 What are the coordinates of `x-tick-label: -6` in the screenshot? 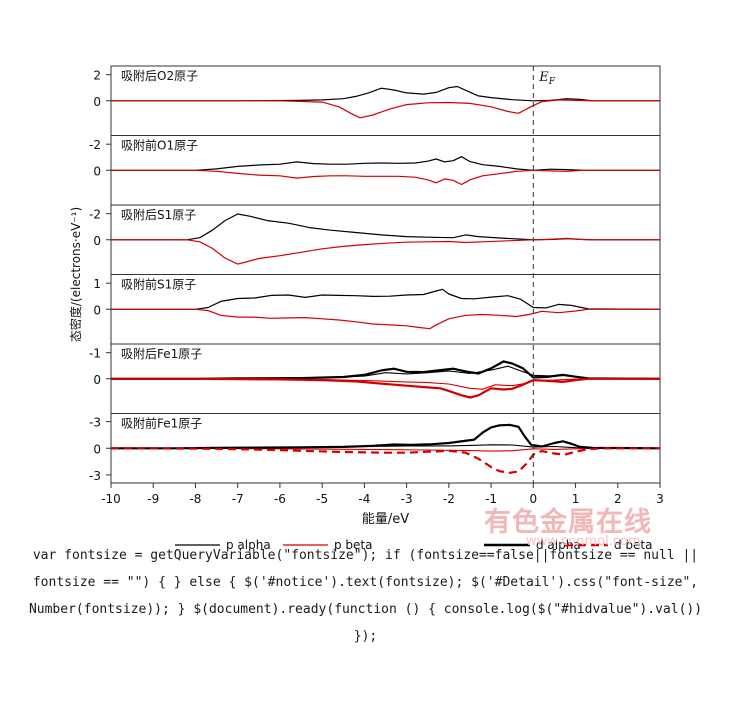 It's located at (280, 499).